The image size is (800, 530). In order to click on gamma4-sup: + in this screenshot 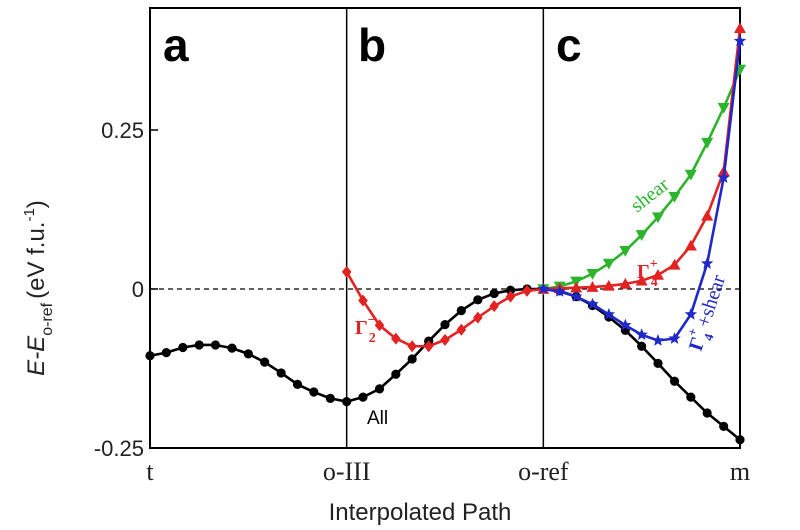, I will do `click(654, 264)`.